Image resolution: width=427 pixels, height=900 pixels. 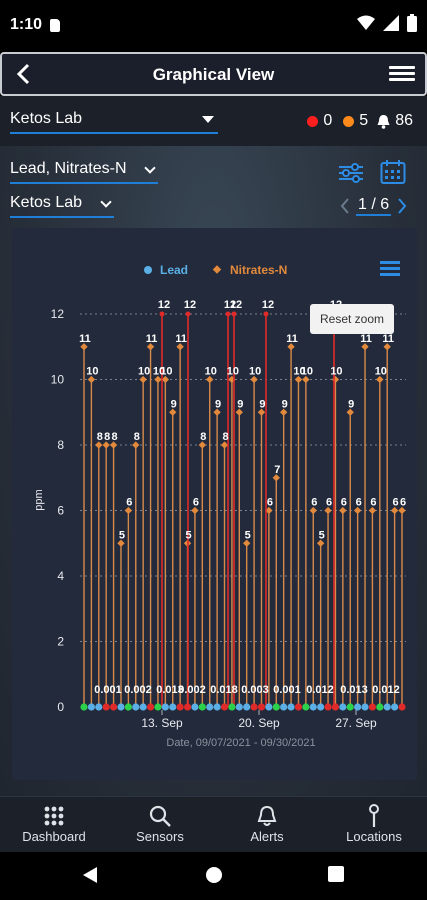 What do you see at coordinates (267, 815) in the screenshot?
I see `bell-icon` at bounding box center [267, 815].